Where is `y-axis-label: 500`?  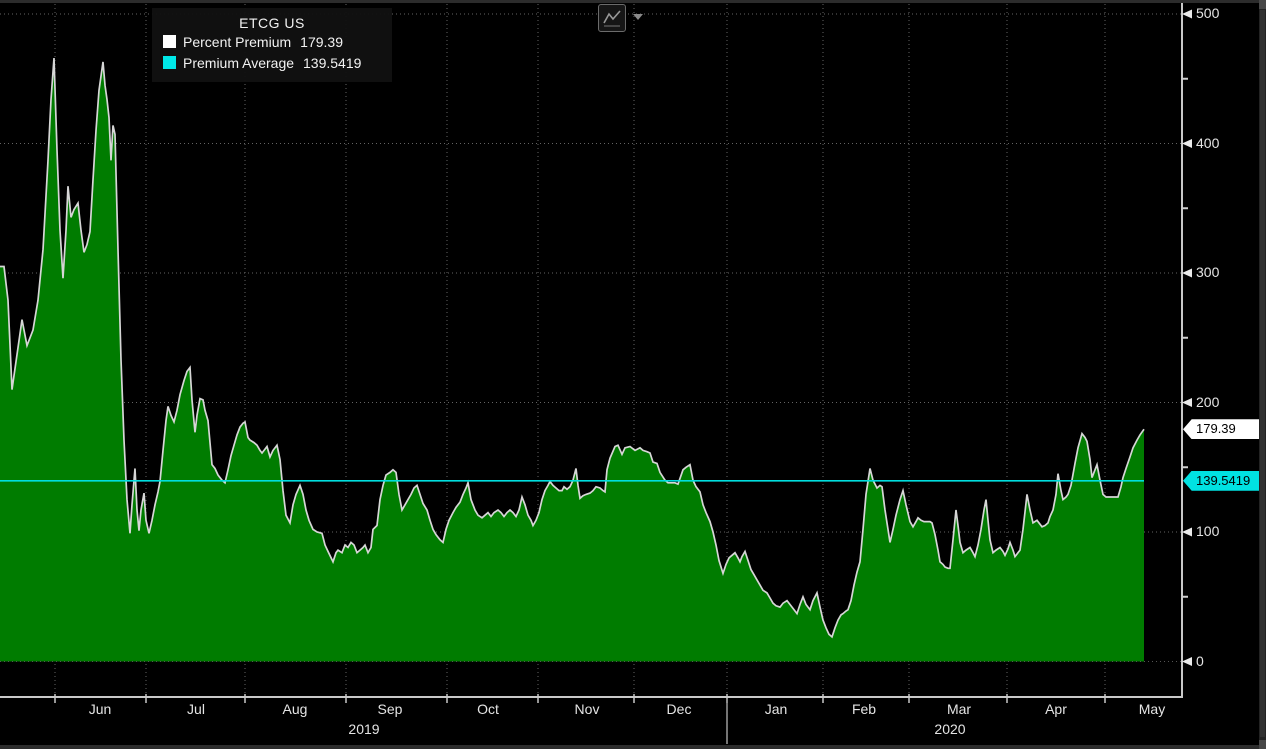
y-axis-label: 500 is located at coordinates (1208, 13).